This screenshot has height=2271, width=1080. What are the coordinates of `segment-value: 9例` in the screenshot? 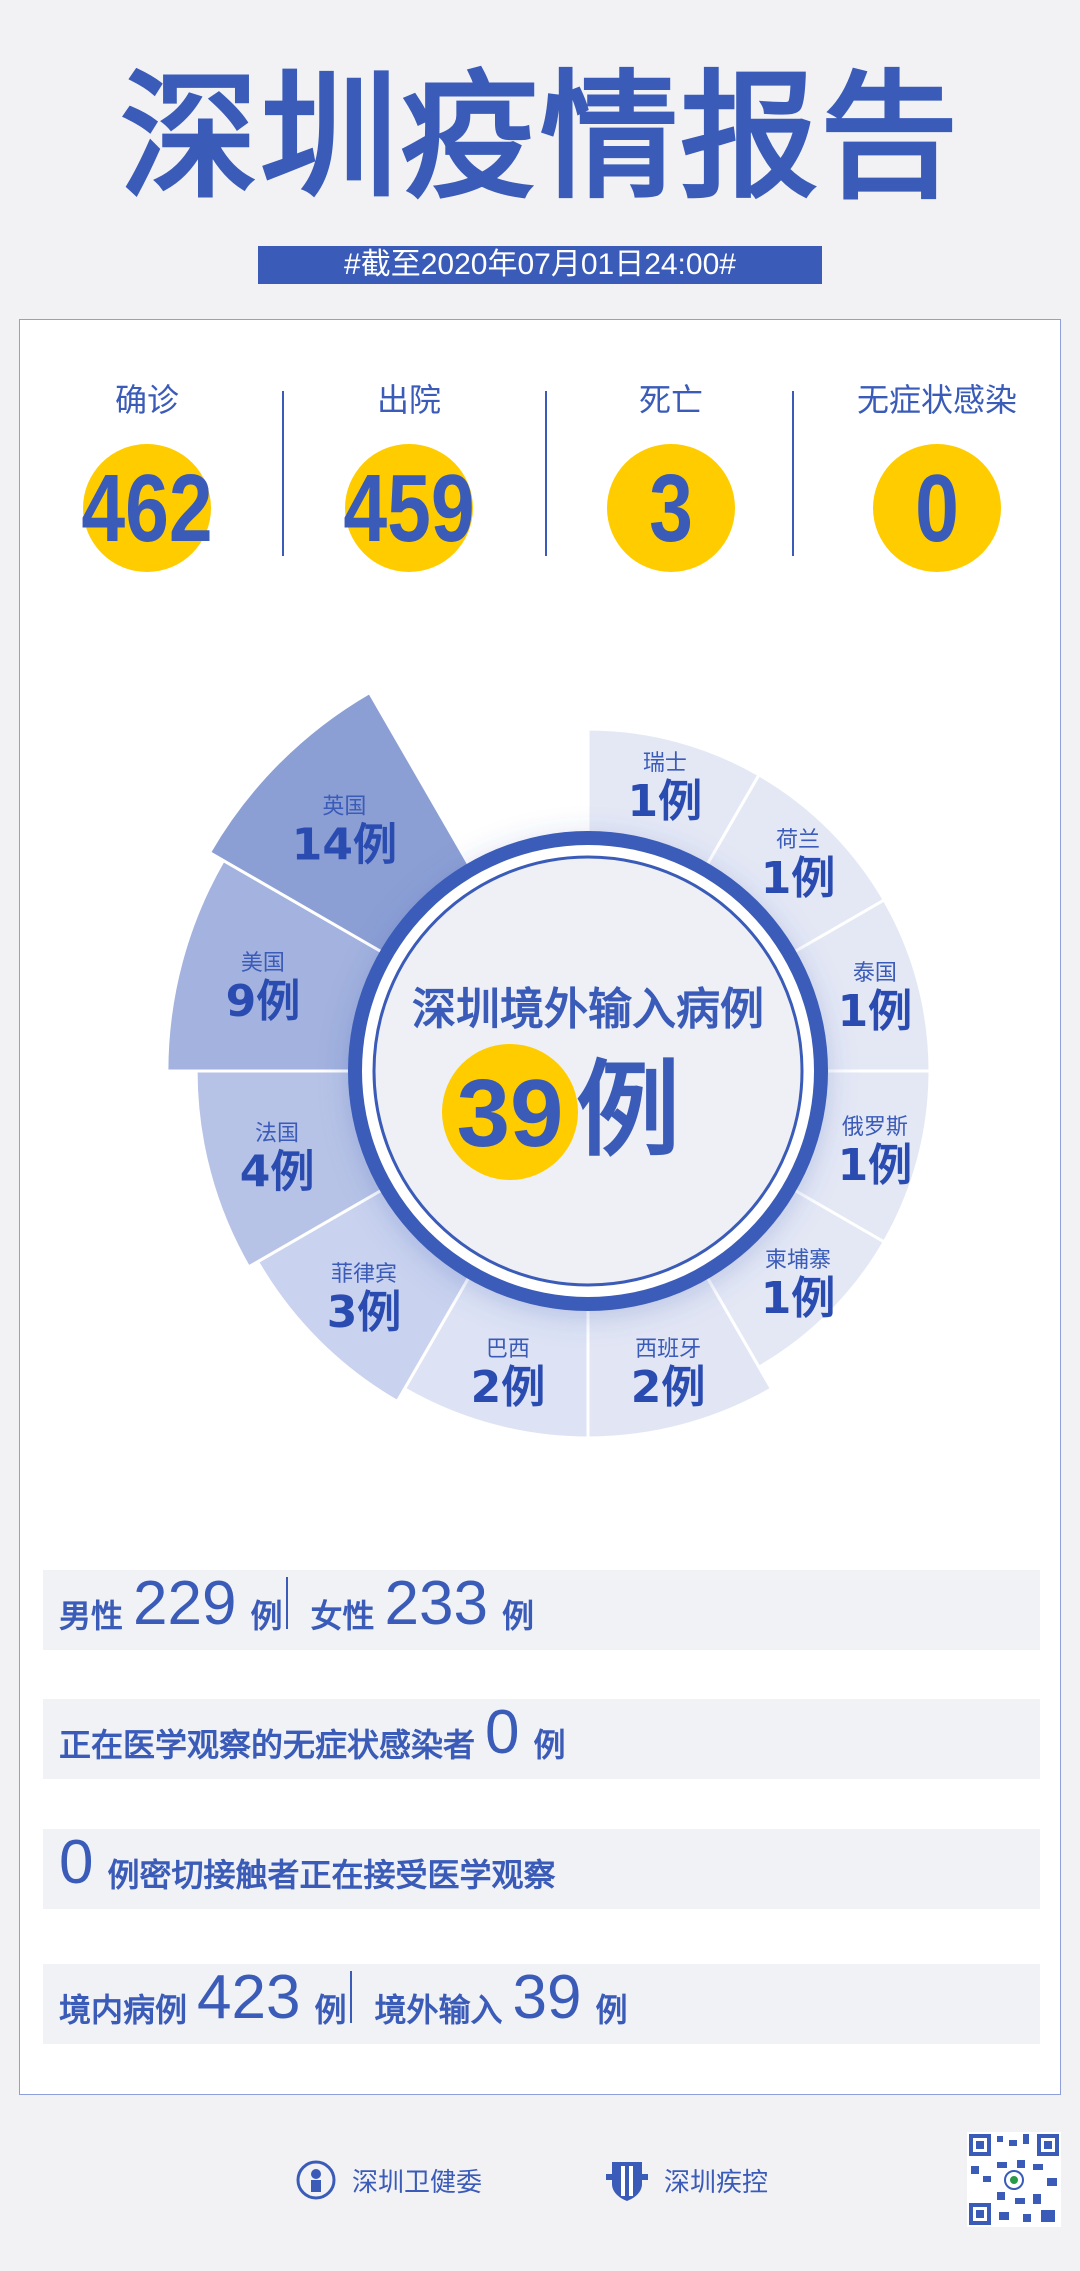 It's located at (263, 1001).